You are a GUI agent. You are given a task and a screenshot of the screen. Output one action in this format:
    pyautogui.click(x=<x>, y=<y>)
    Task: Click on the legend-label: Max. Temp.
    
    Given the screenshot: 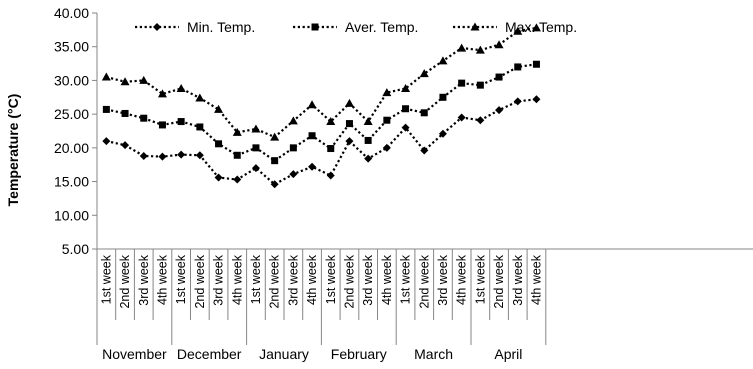 What is the action you would take?
    pyautogui.click(x=541, y=27)
    